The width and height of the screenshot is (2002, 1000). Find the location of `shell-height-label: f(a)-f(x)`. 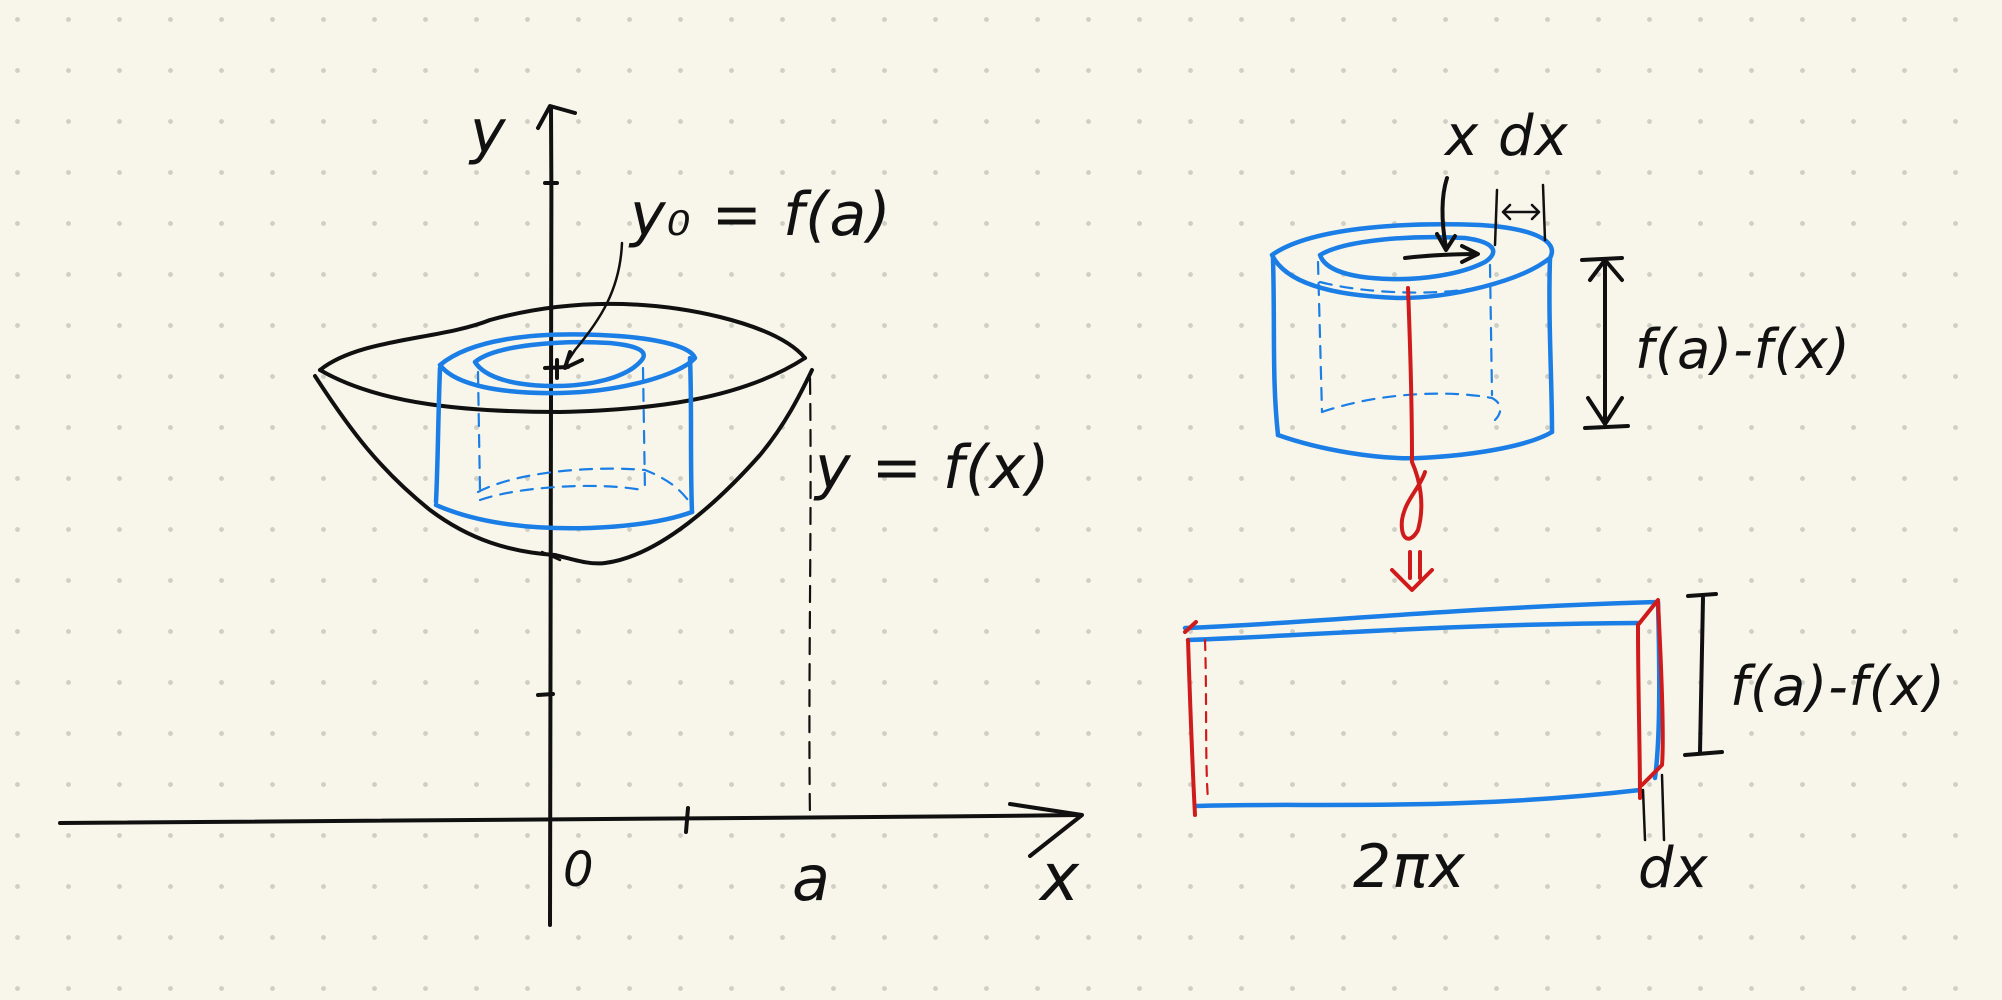

shell-height-label: f(a)-f(x) is located at coordinates (1743, 349).